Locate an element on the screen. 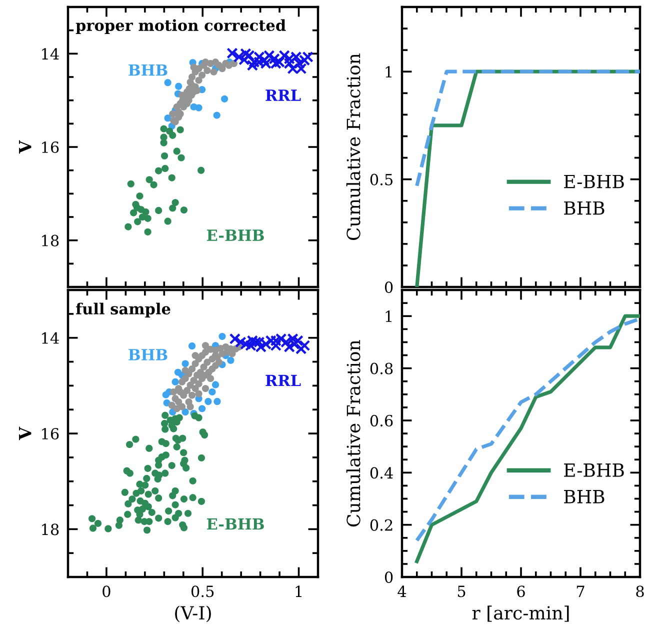 Image resolution: width=654 pixels, height=632 pixels. x-tick-label: 8 is located at coordinates (640, 592).